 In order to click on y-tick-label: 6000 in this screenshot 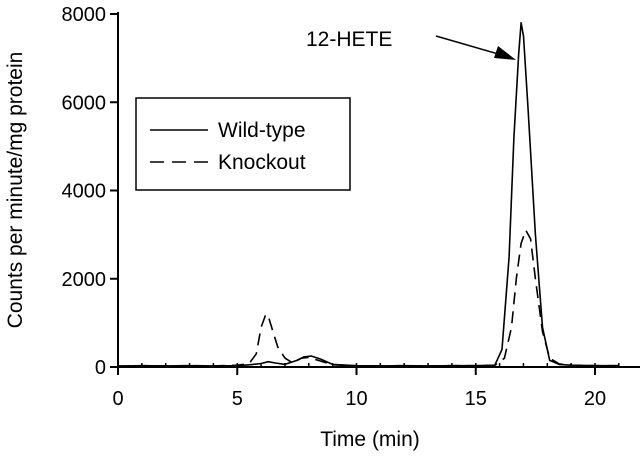, I will do `click(84, 103)`.